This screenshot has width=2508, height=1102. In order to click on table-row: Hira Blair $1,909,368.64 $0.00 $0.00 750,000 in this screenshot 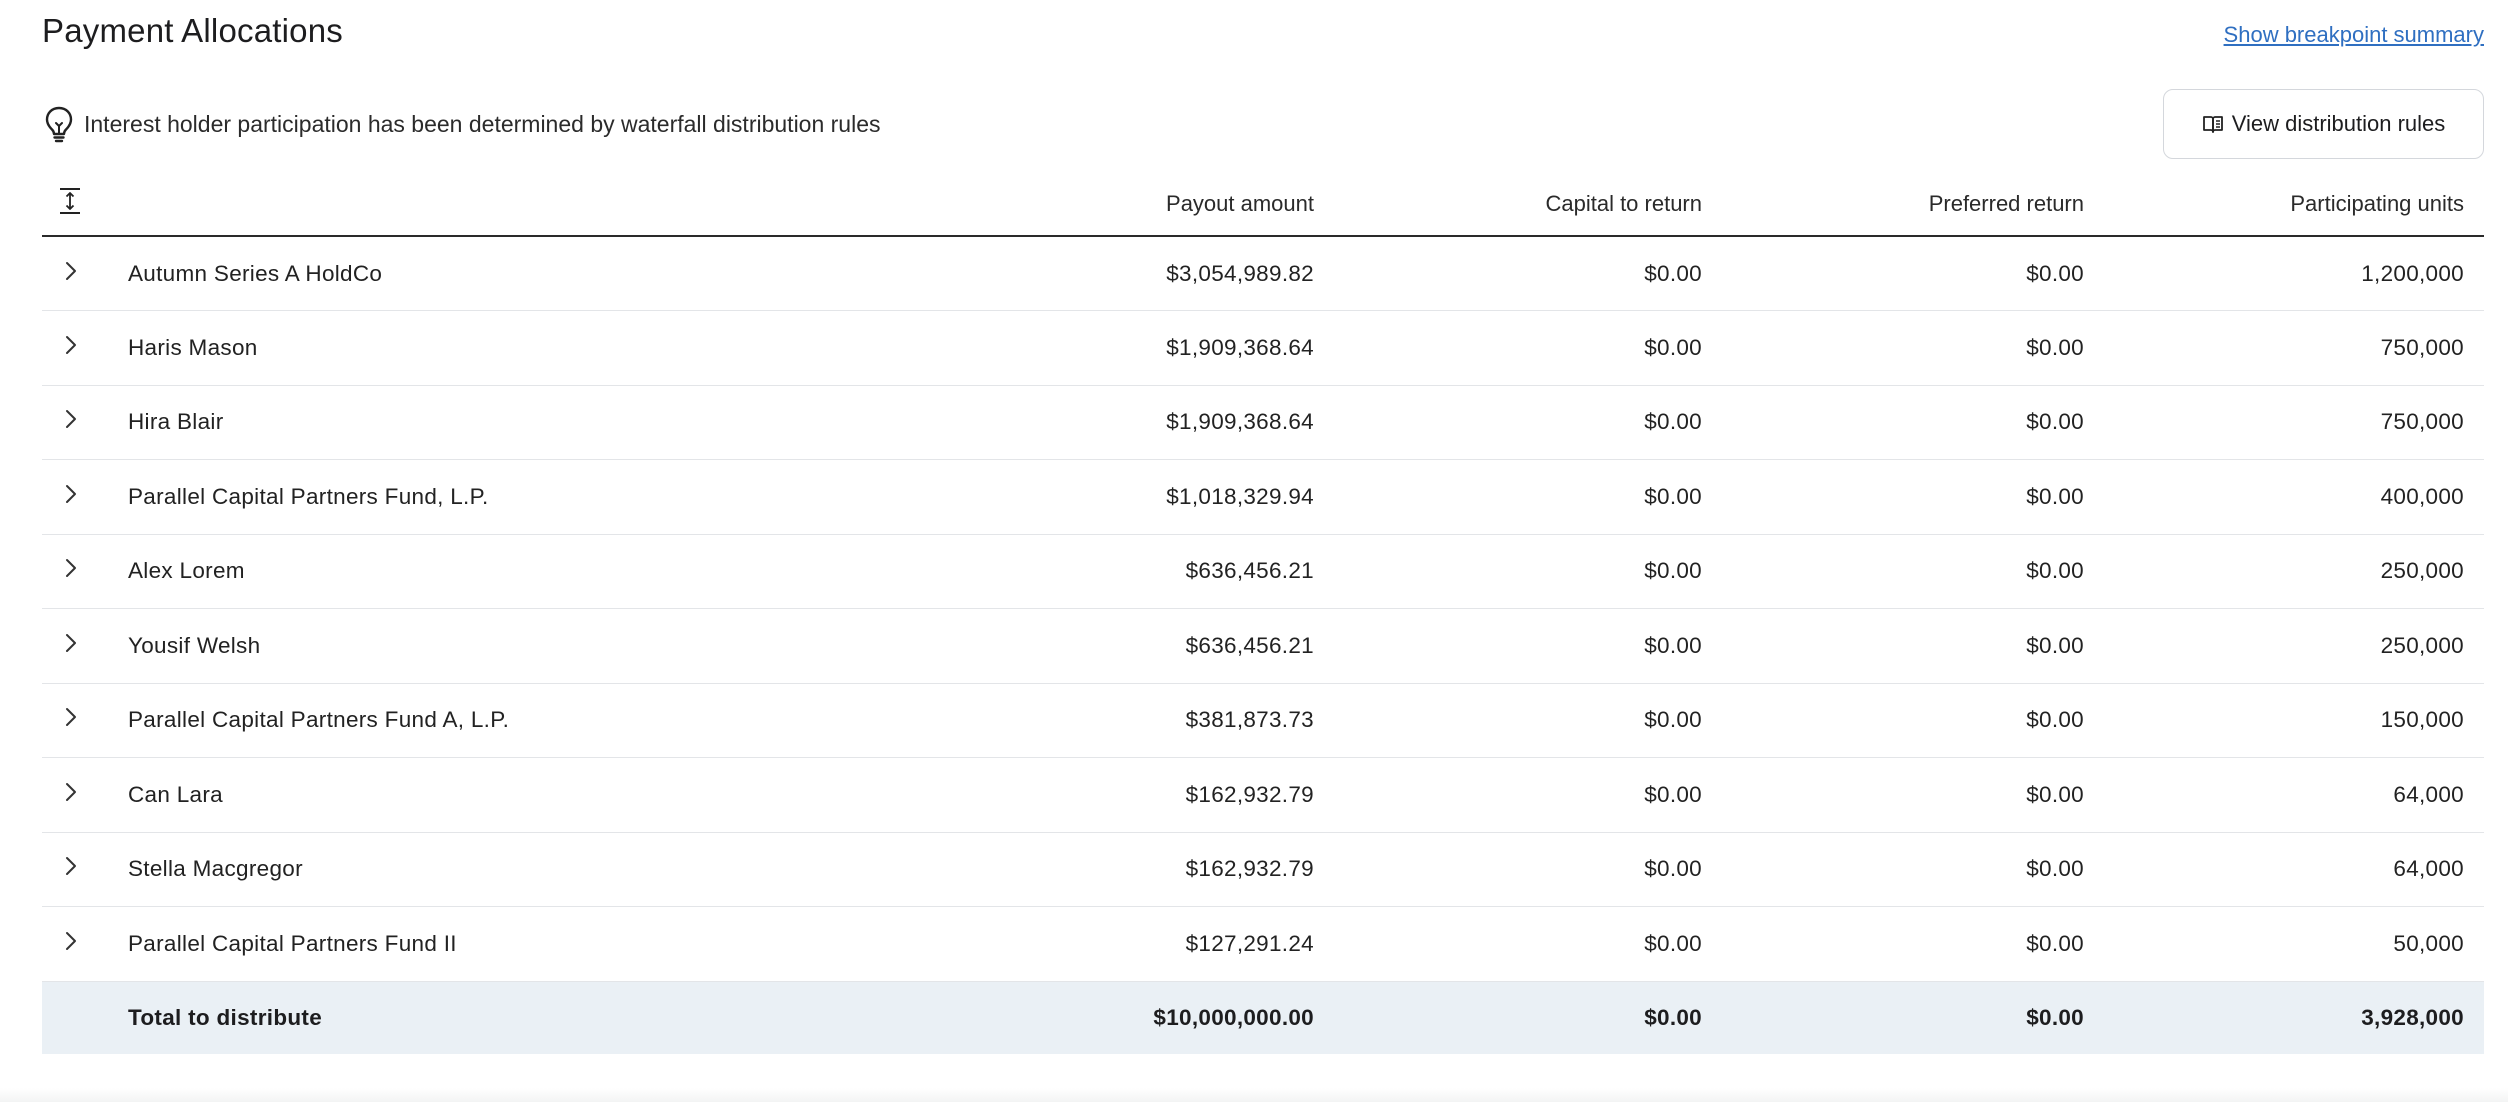, I will do `click(1263, 422)`.